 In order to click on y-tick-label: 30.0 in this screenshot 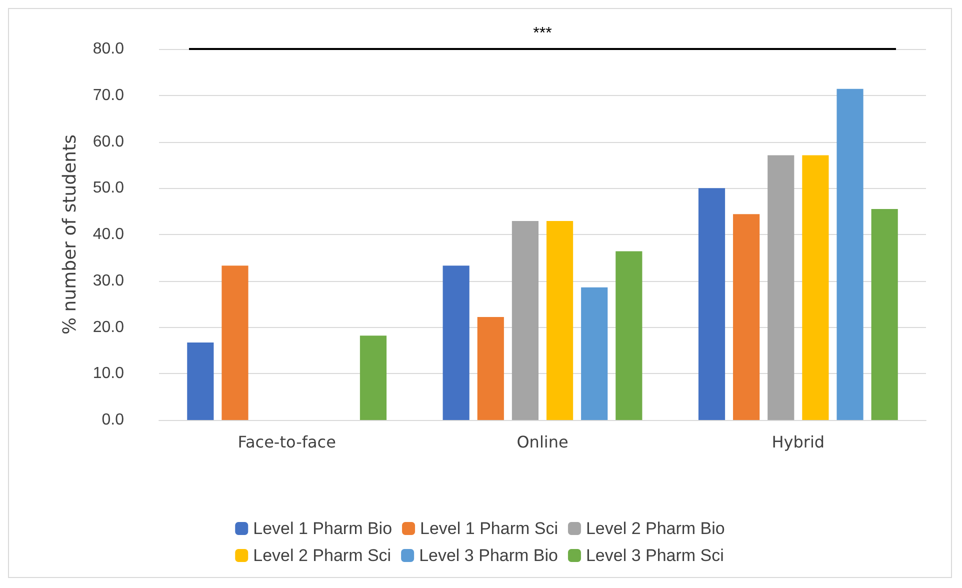, I will do `click(108, 281)`.